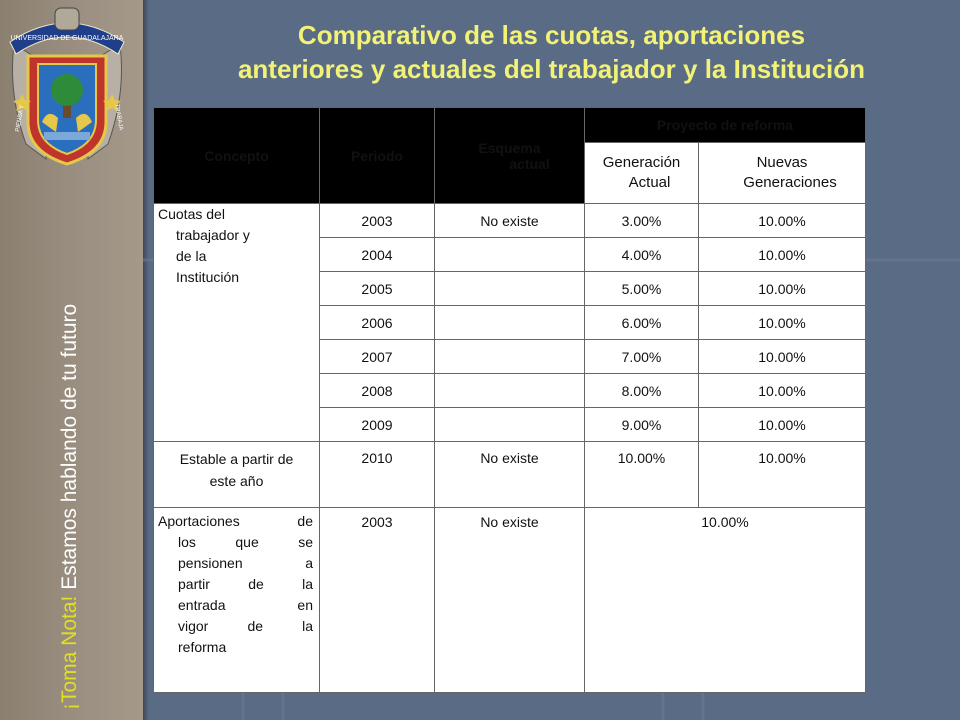 Image resolution: width=960 pixels, height=720 pixels. What do you see at coordinates (245, 563) in the screenshot?
I see `concepto-line: pensionen a` at bounding box center [245, 563].